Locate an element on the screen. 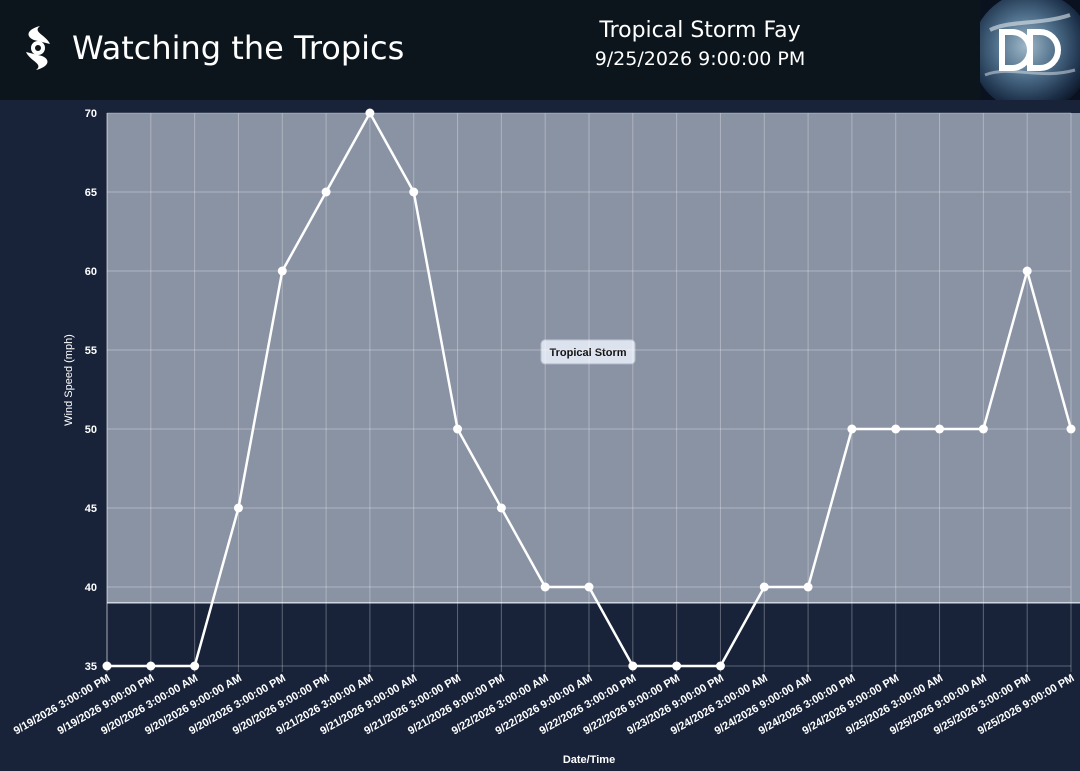 The height and width of the screenshot is (771, 1080). storm-name: Tropical Storm Fay is located at coordinates (700, 30).